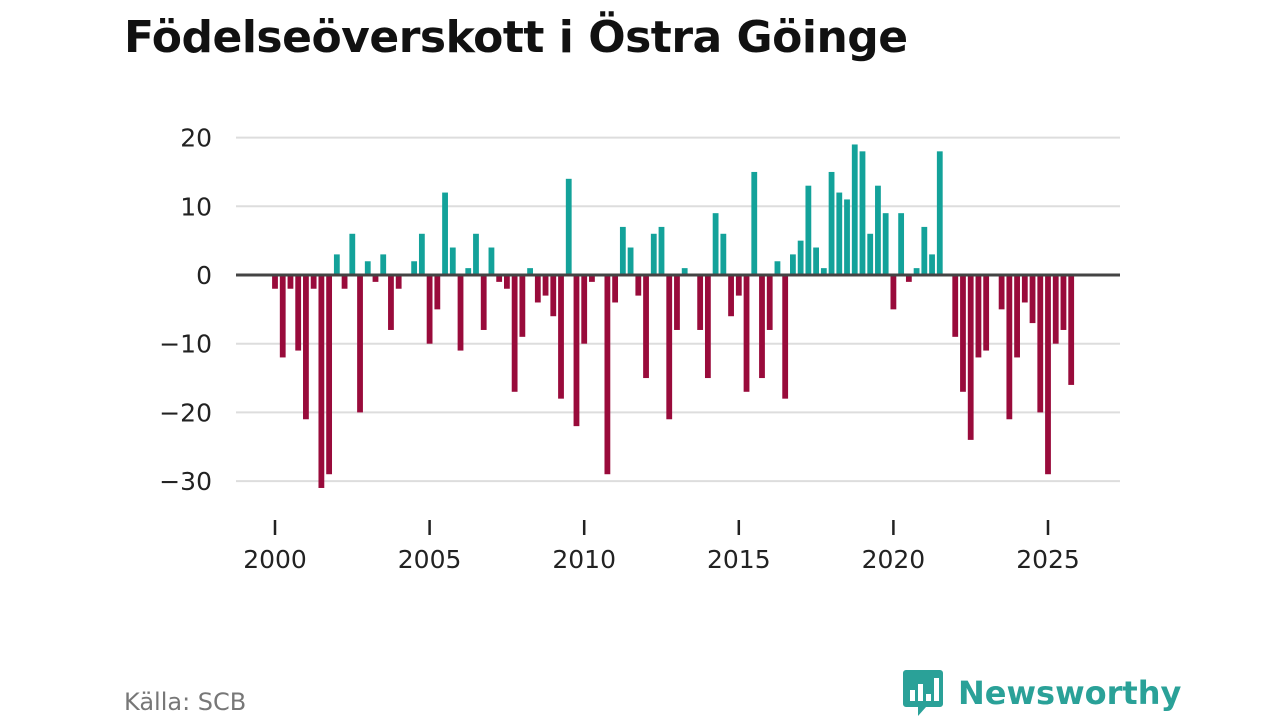  Describe the element at coordinates (584, 559) in the screenshot. I see `x-tick-label: 2010` at that location.